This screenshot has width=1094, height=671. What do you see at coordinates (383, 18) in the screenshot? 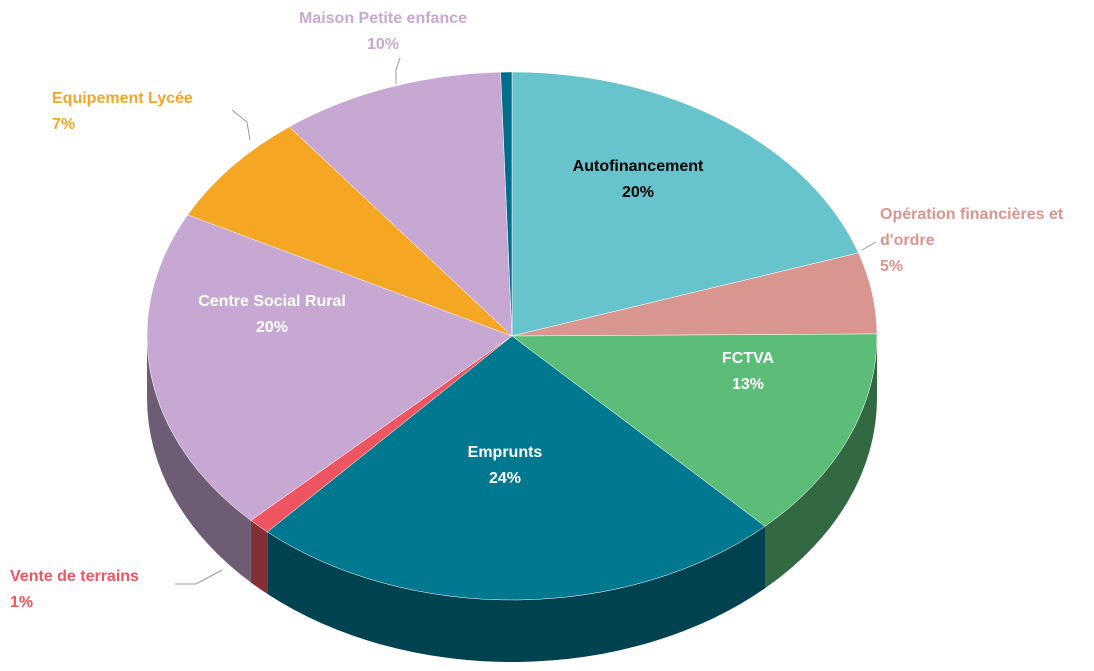
I see `category-label: Maison Petite enfance` at bounding box center [383, 18].